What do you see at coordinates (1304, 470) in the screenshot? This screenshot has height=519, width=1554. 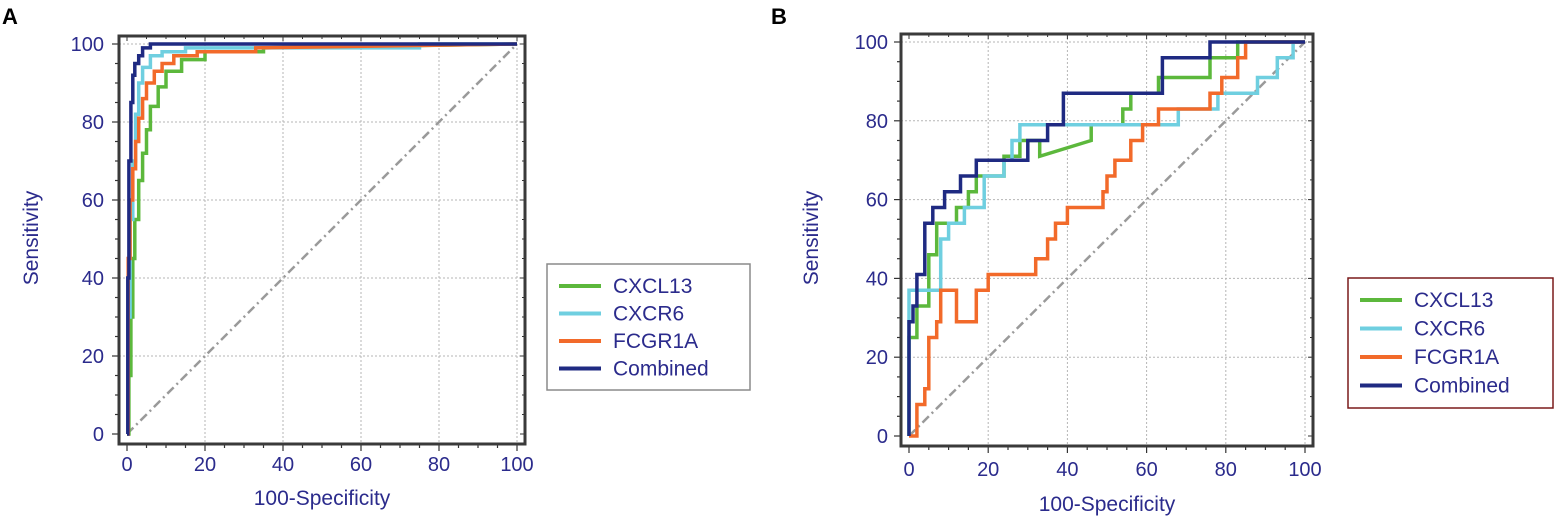 I see `panel-b-x-tick-label: 100` at bounding box center [1304, 470].